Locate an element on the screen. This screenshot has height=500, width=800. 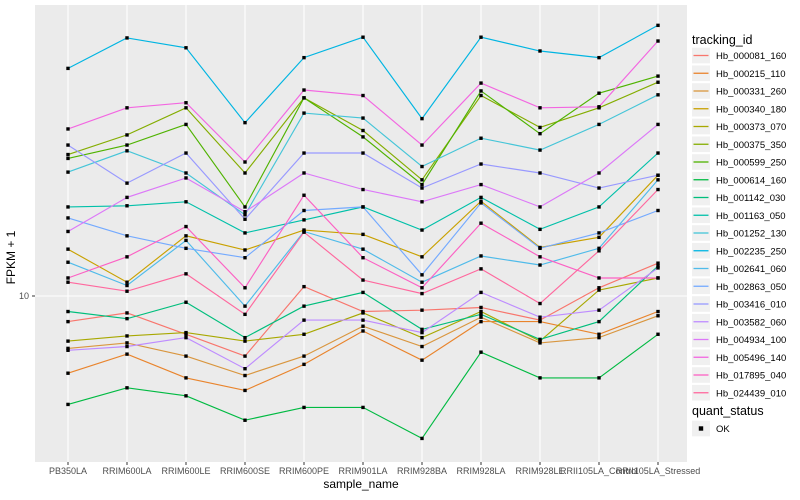
legend-label: Hb_001163_050 is located at coordinates (751, 216).